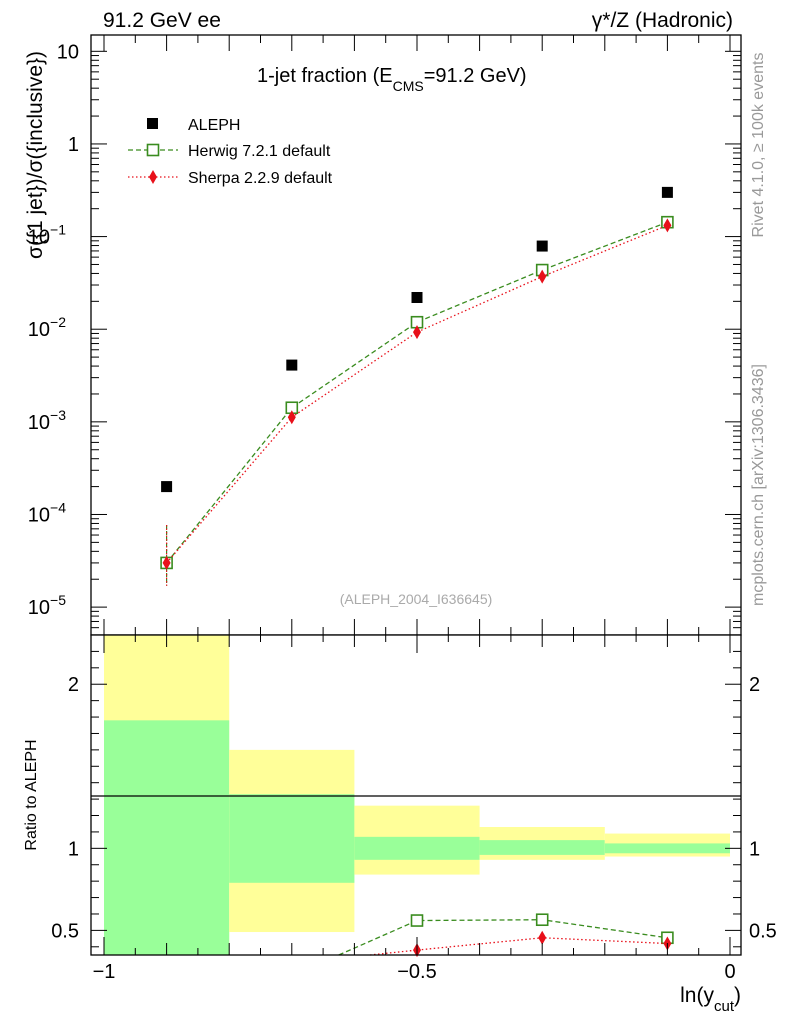  Describe the element at coordinates (662, 20) in the screenshot. I see `header-right: γ*/Z (Hadronic)` at that location.